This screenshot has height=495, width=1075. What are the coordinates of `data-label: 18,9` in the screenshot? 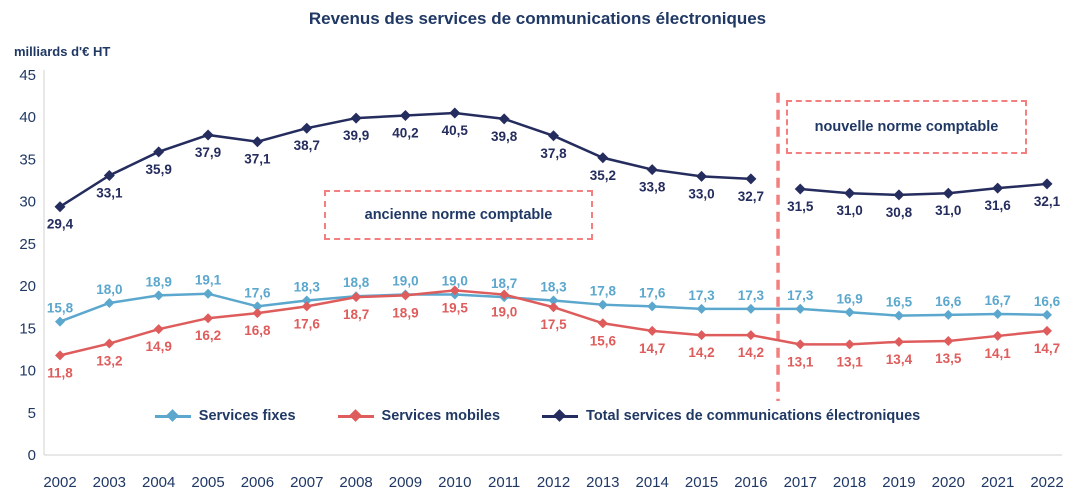 It's located at (405, 312).